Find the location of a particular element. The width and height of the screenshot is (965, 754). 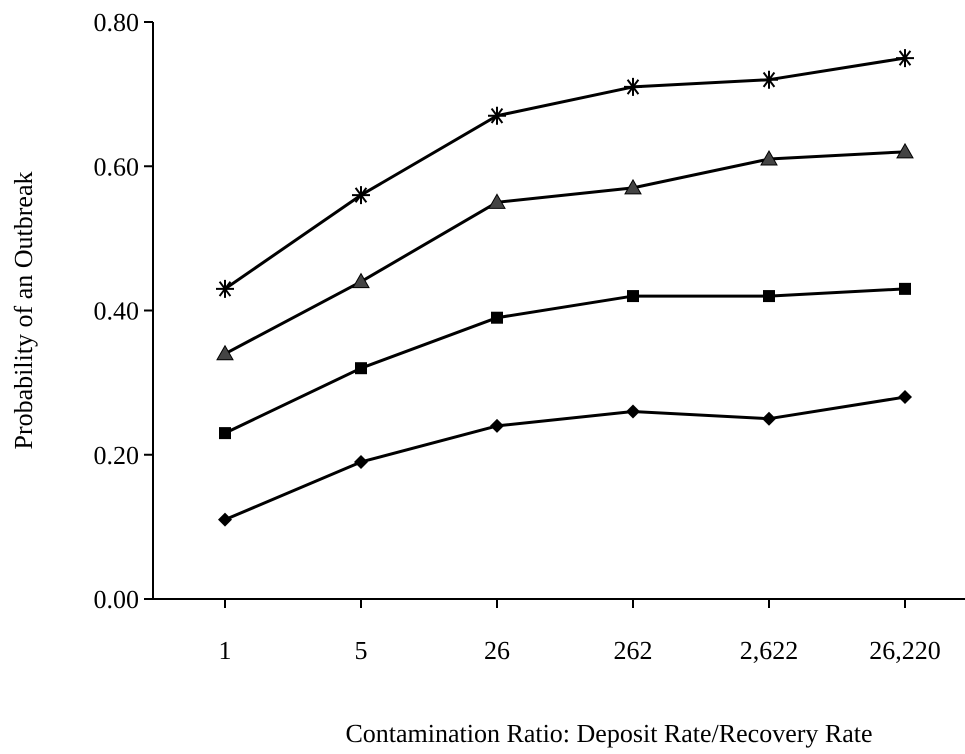

x-tick-label: 26,220 is located at coordinates (905, 650).